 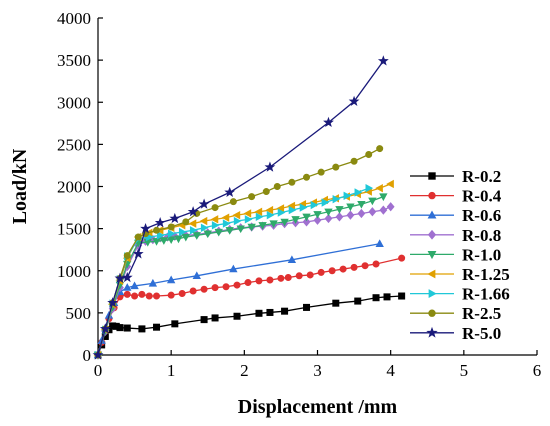 What do you see at coordinates (98, 370) in the screenshot?
I see `x-tick-label: 0` at bounding box center [98, 370].